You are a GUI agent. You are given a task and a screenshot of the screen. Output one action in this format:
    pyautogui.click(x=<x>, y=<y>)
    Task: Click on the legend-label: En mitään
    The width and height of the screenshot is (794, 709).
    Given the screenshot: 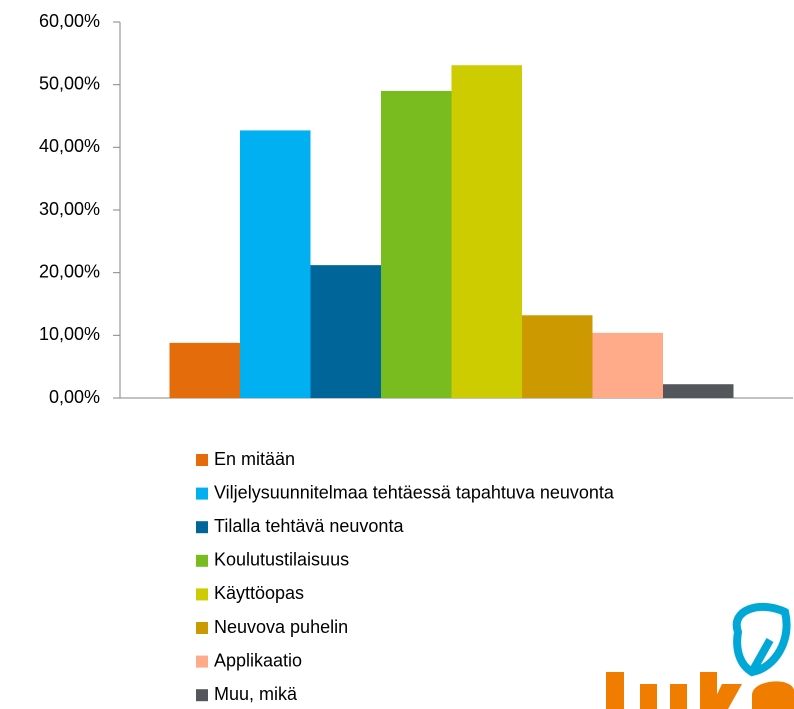 What is the action you would take?
    pyautogui.click(x=254, y=459)
    